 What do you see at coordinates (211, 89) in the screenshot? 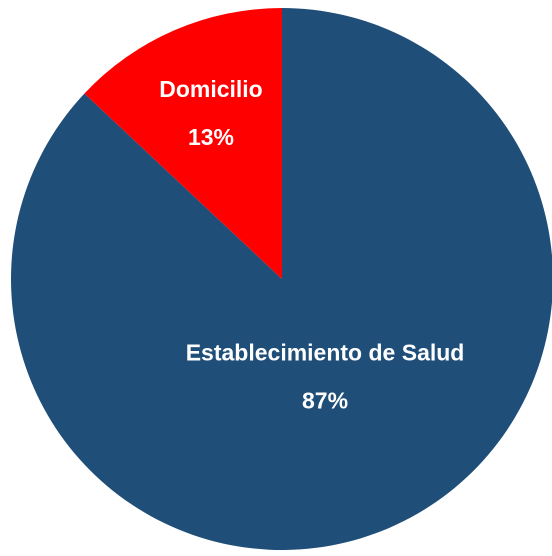
I see `slice-label: Domicilio` at bounding box center [211, 89].